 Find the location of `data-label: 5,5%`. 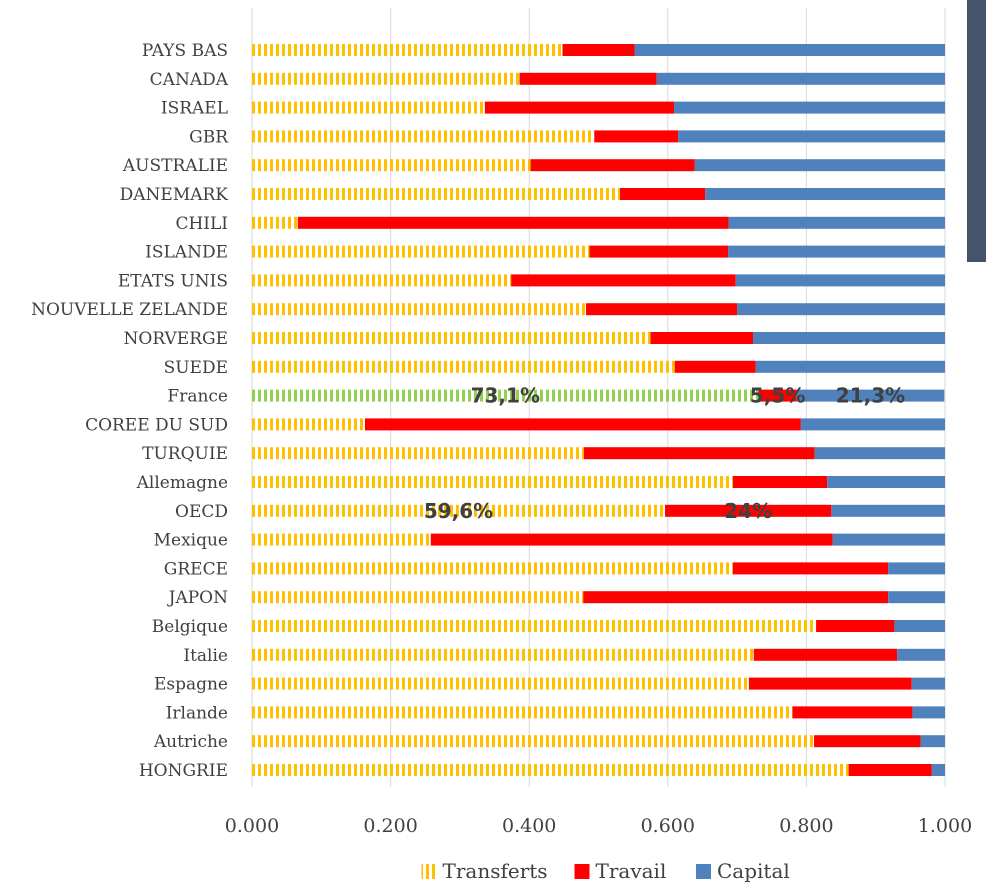

data-label: 5,5% is located at coordinates (777, 396).